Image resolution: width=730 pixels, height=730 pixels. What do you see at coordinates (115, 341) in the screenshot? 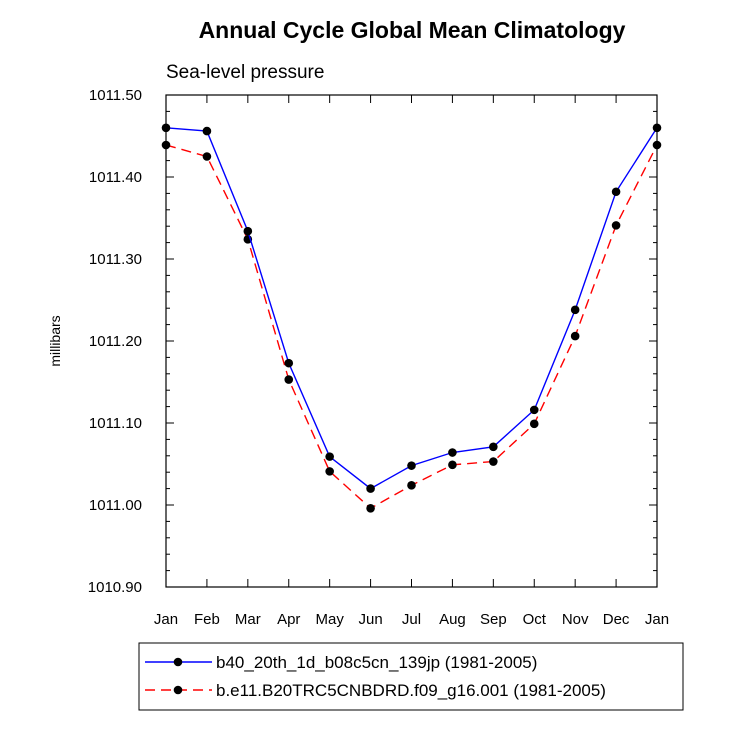
I see `y-tick-label: 1011.20` at bounding box center [115, 341].